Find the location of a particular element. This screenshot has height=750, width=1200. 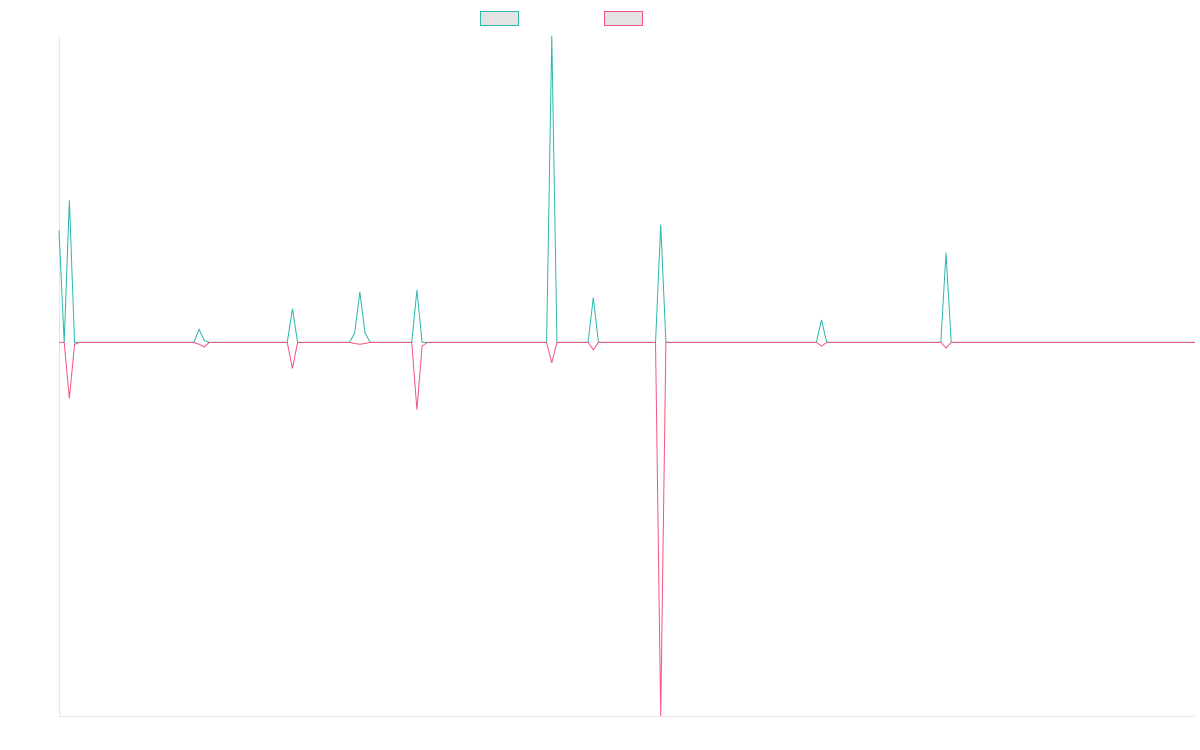

legend is located at coordinates (565, 18).